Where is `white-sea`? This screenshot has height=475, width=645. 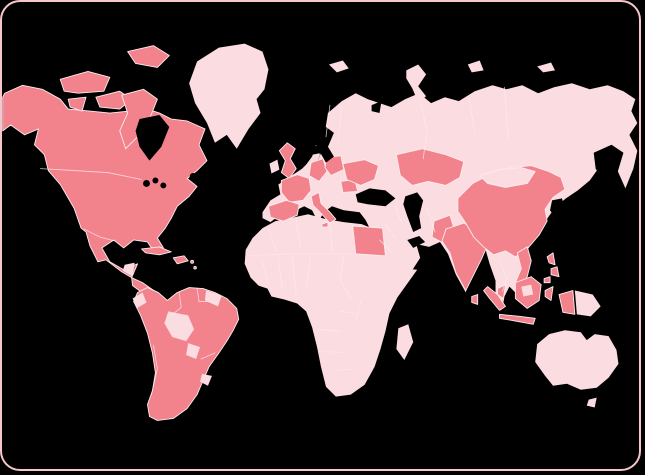
white-sea is located at coordinates (376, 107).